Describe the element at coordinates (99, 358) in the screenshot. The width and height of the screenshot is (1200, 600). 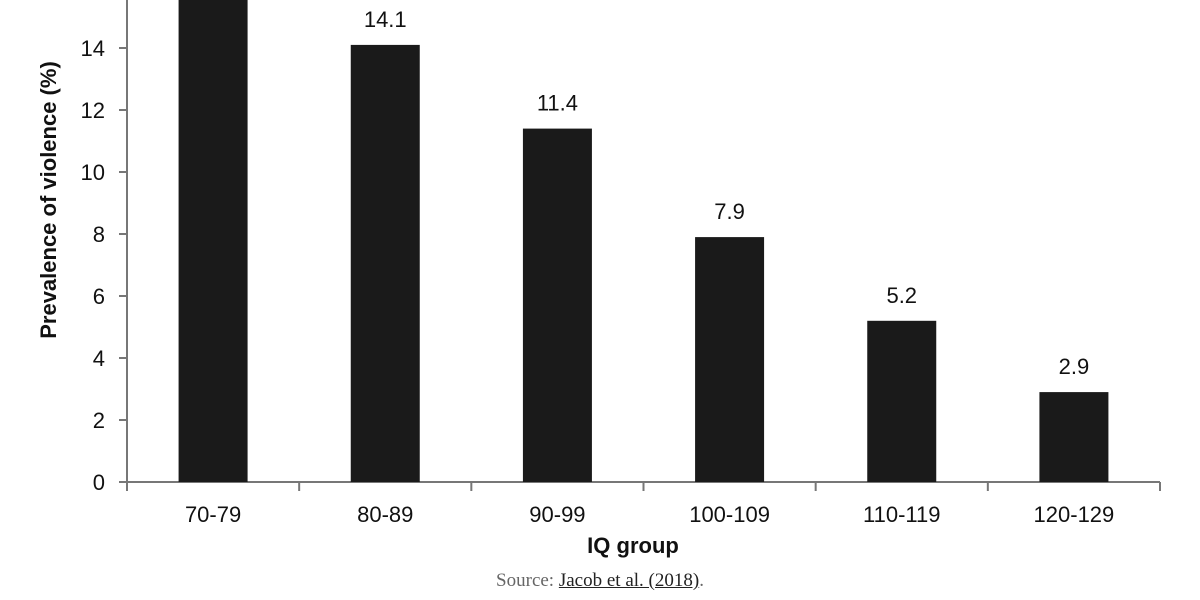
I see `y-tick-label: 4` at that location.